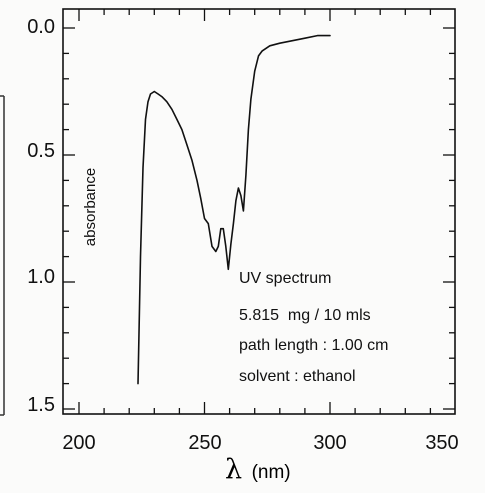  I want to click on y-tick-label: 0.0, so click(41, 27).